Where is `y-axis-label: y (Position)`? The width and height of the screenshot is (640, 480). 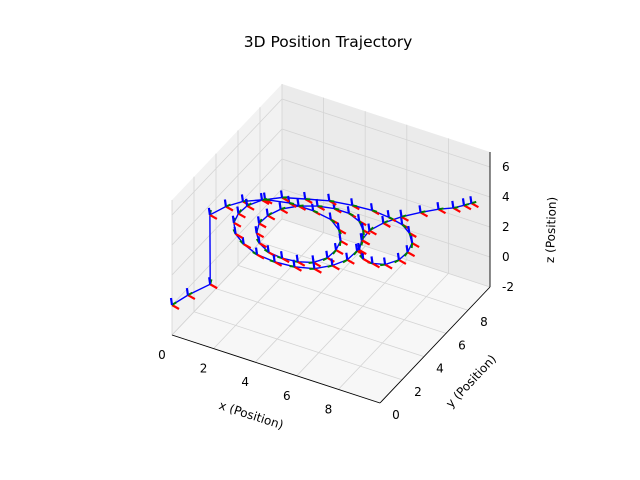 y-axis-label: y (Position) is located at coordinates (471, 381).